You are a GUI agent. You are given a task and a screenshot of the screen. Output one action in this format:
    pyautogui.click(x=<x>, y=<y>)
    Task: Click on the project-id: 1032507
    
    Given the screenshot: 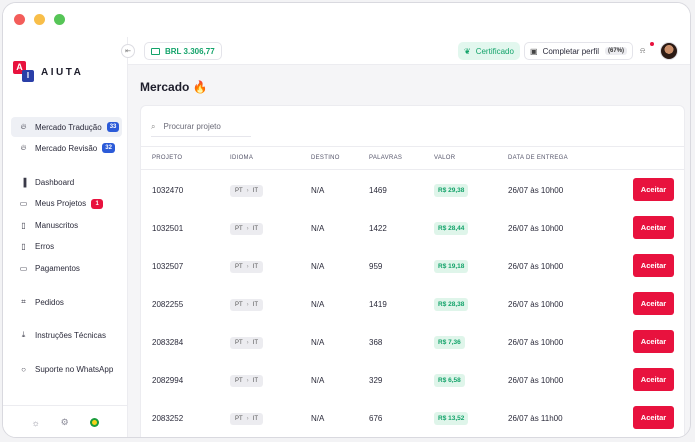 What is the action you would take?
    pyautogui.click(x=168, y=266)
    